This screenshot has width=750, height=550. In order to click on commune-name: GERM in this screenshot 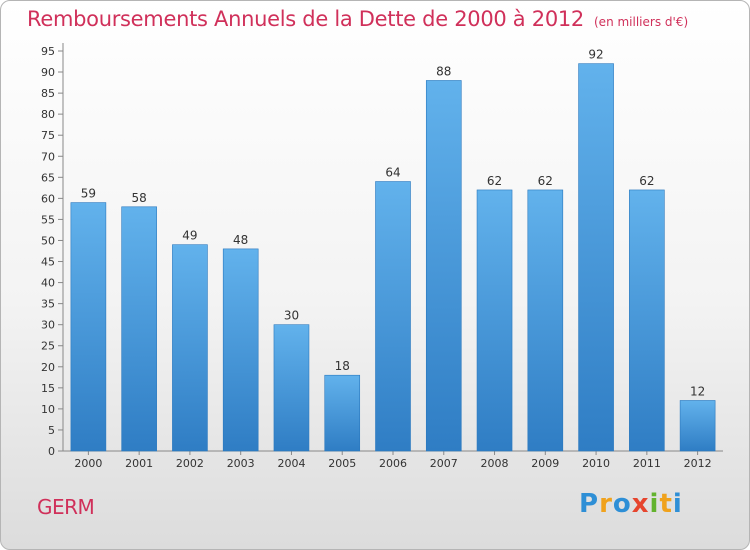, I will do `click(66, 507)`.